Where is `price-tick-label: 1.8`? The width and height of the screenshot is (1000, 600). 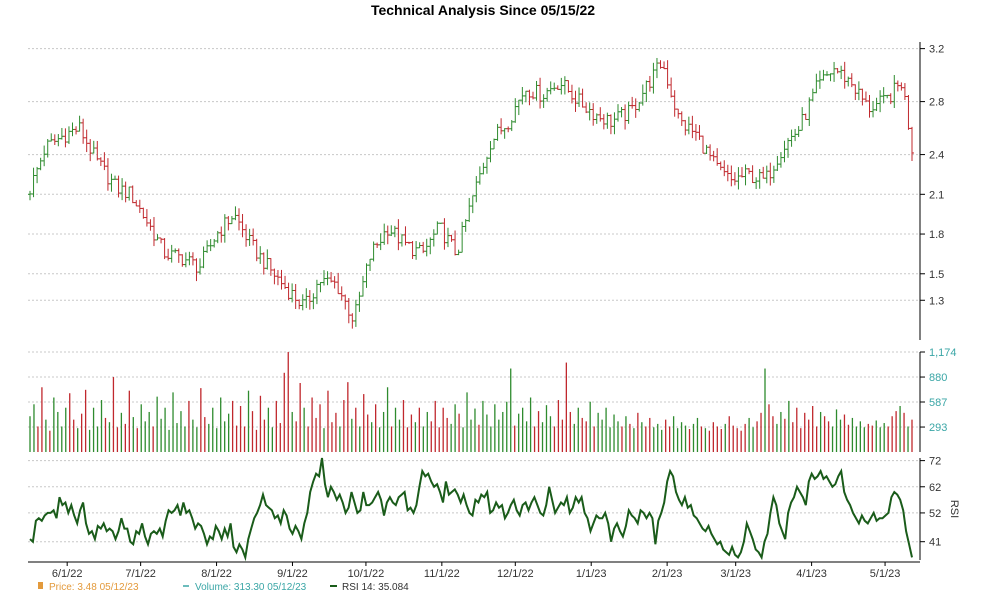 price-tick-label: 1.8 is located at coordinates (936, 235).